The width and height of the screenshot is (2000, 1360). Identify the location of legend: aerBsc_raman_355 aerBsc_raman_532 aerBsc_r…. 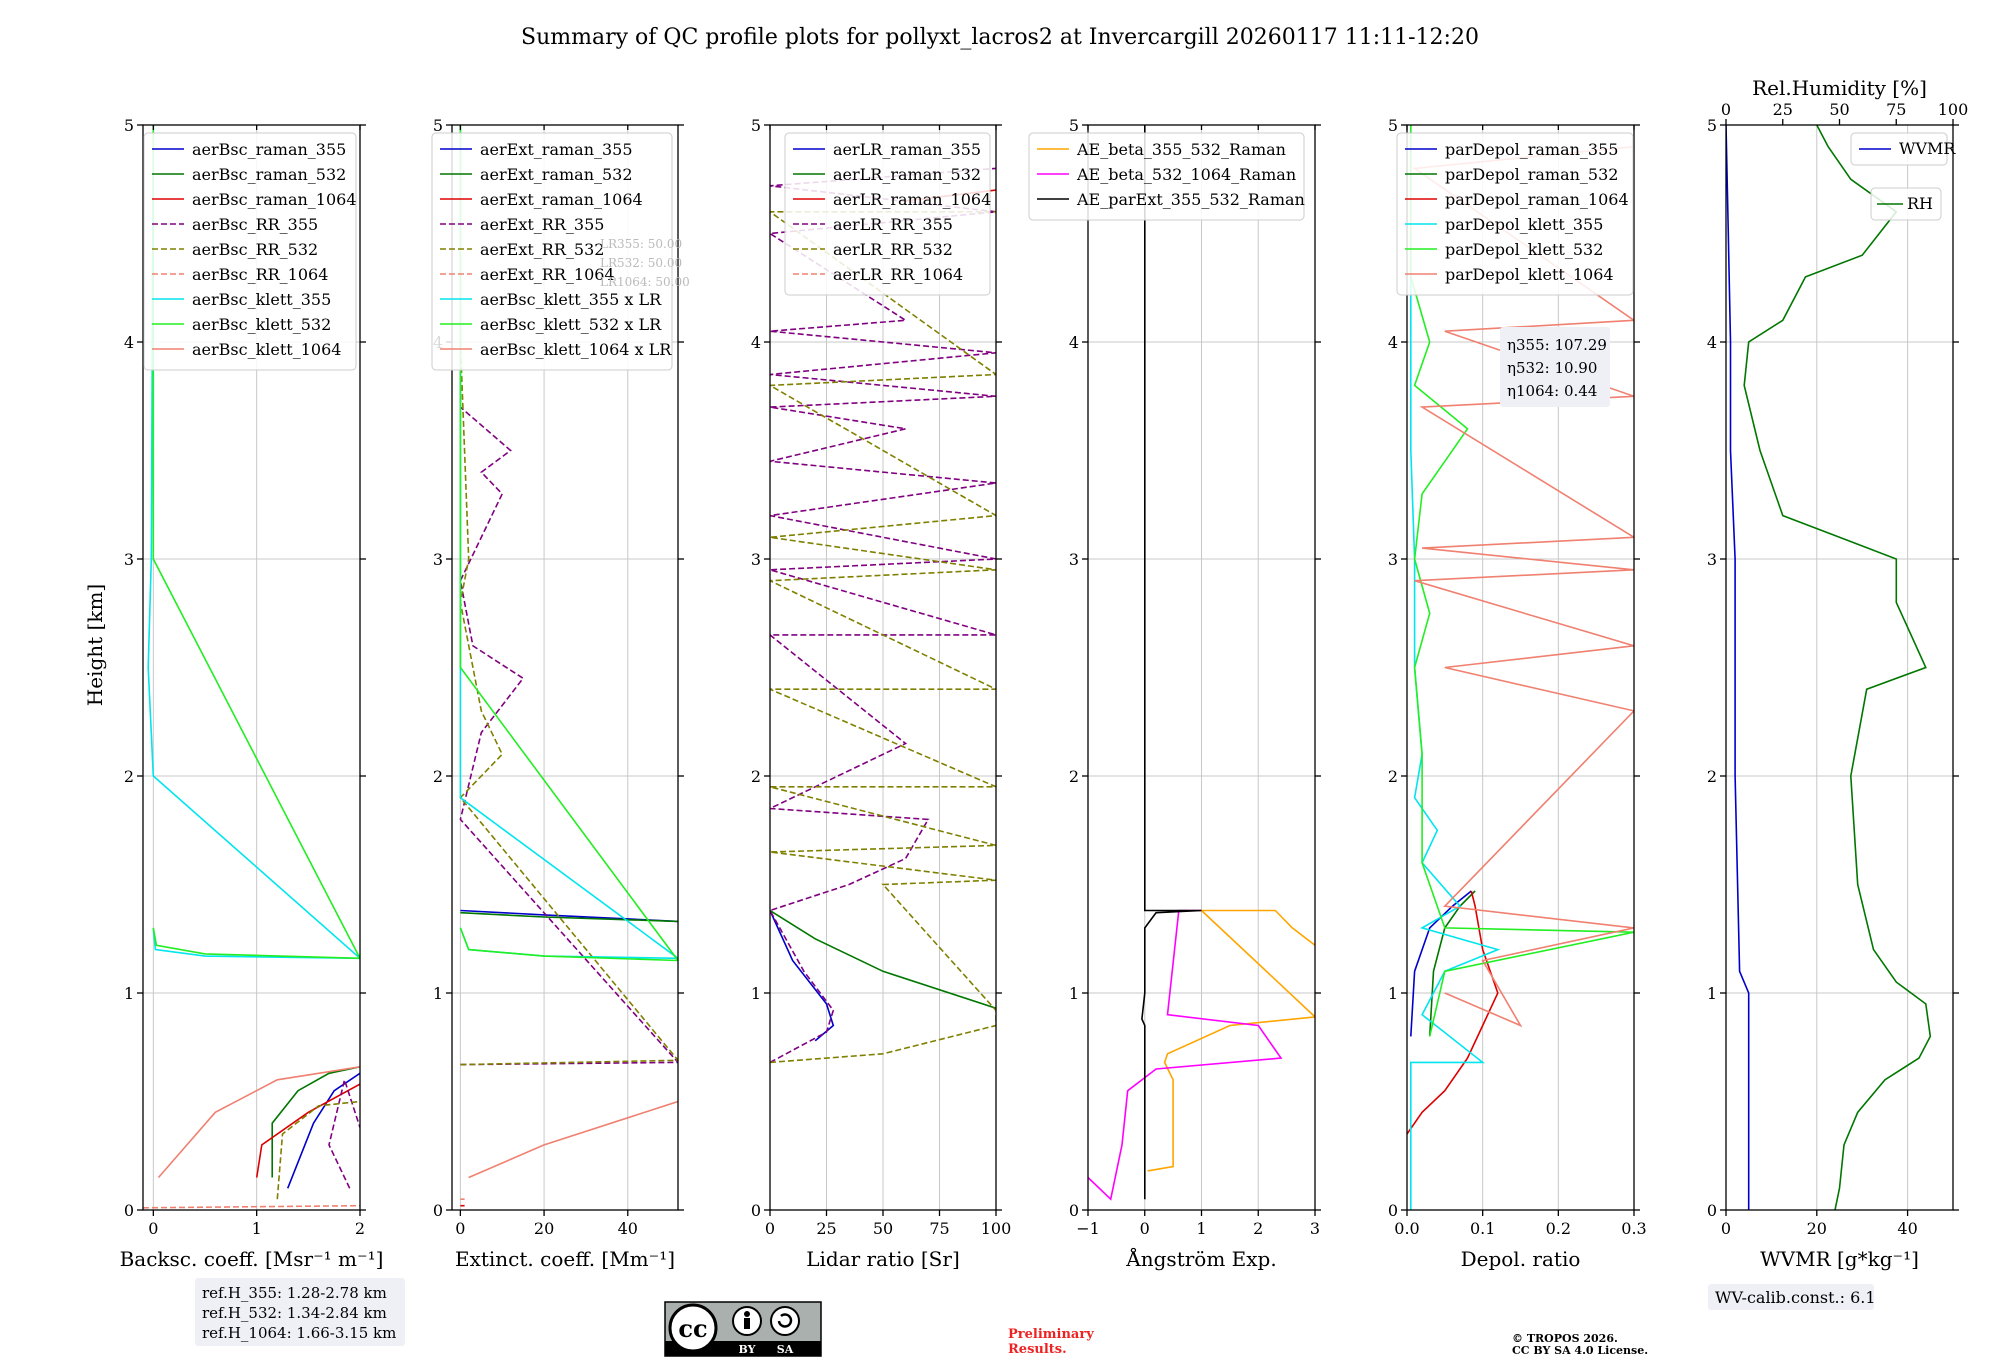
(250, 251).